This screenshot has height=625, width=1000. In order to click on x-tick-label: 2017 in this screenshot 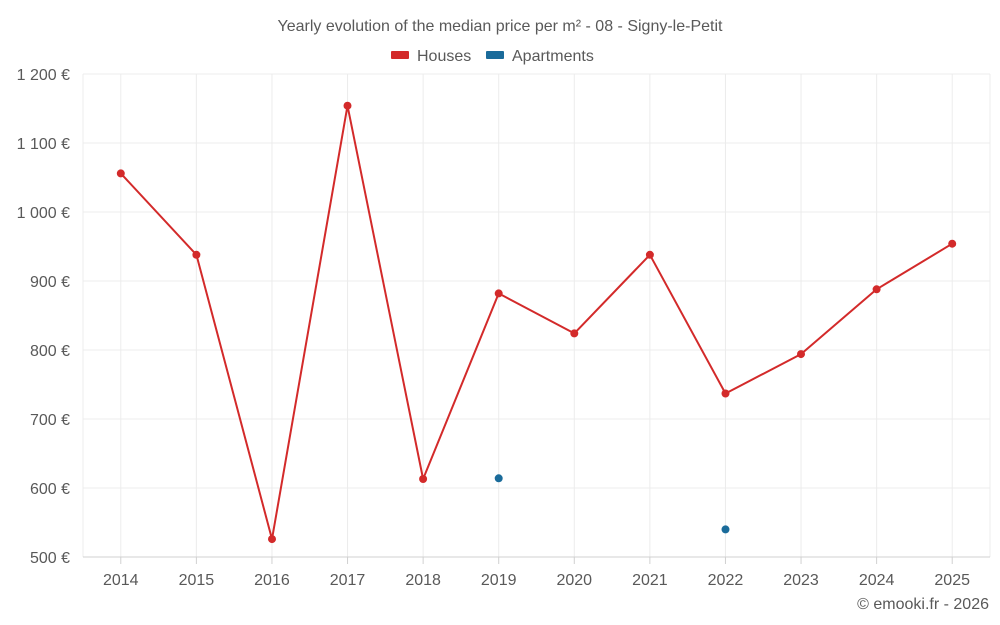, I will do `click(348, 580)`.